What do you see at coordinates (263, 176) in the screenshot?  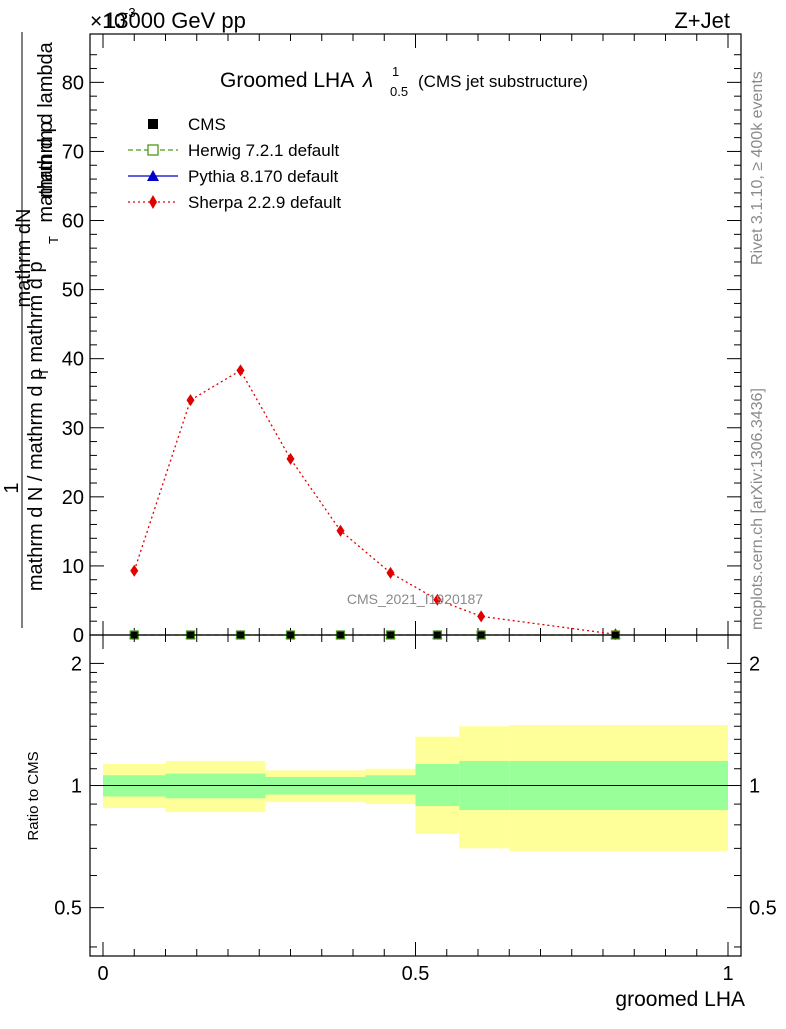 I see `legend-label: Pythia 8.170 default` at bounding box center [263, 176].